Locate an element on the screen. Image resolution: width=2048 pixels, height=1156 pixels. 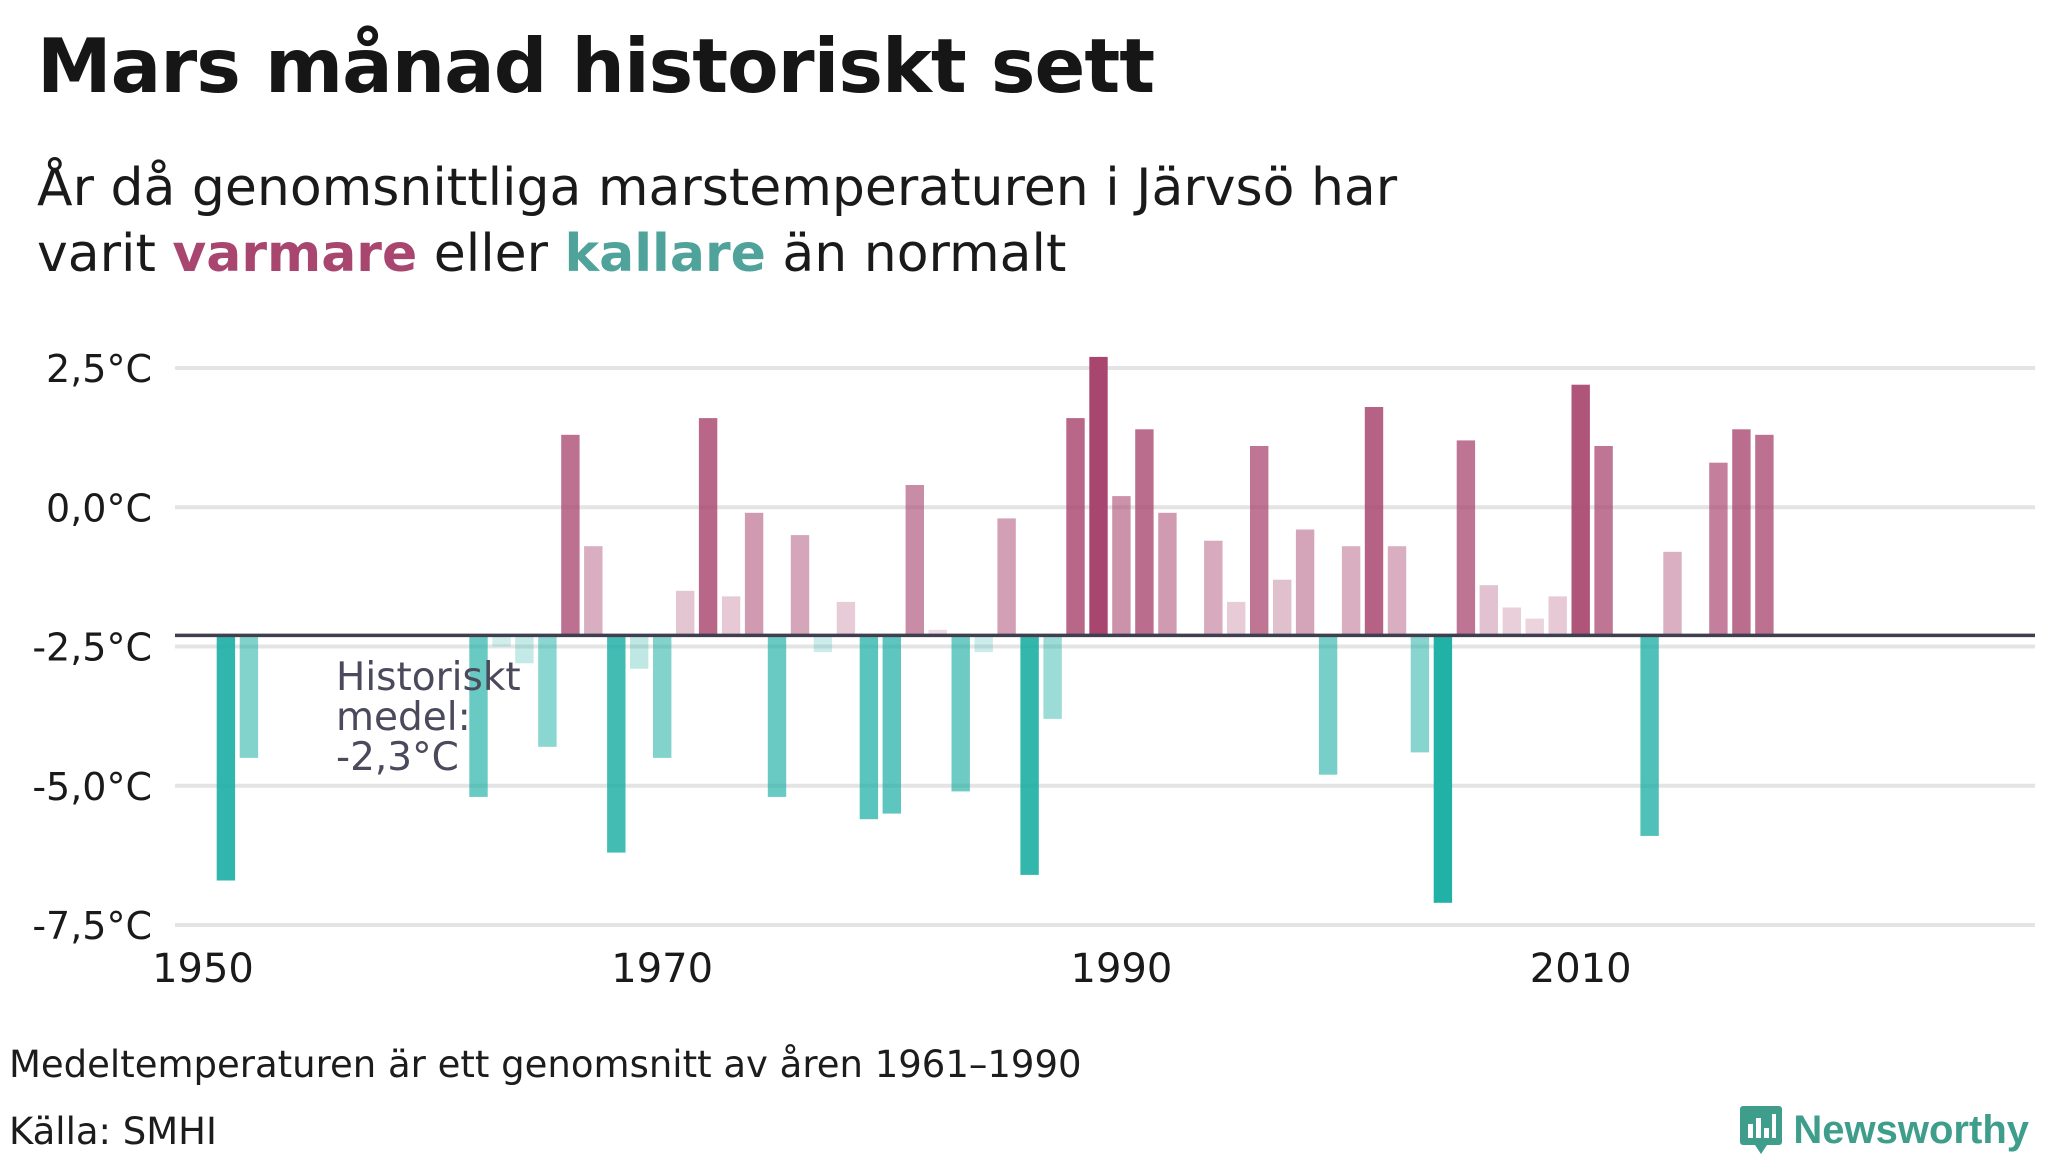
chart-title: Mars månad historiskt sett is located at coordinates (596, 66).